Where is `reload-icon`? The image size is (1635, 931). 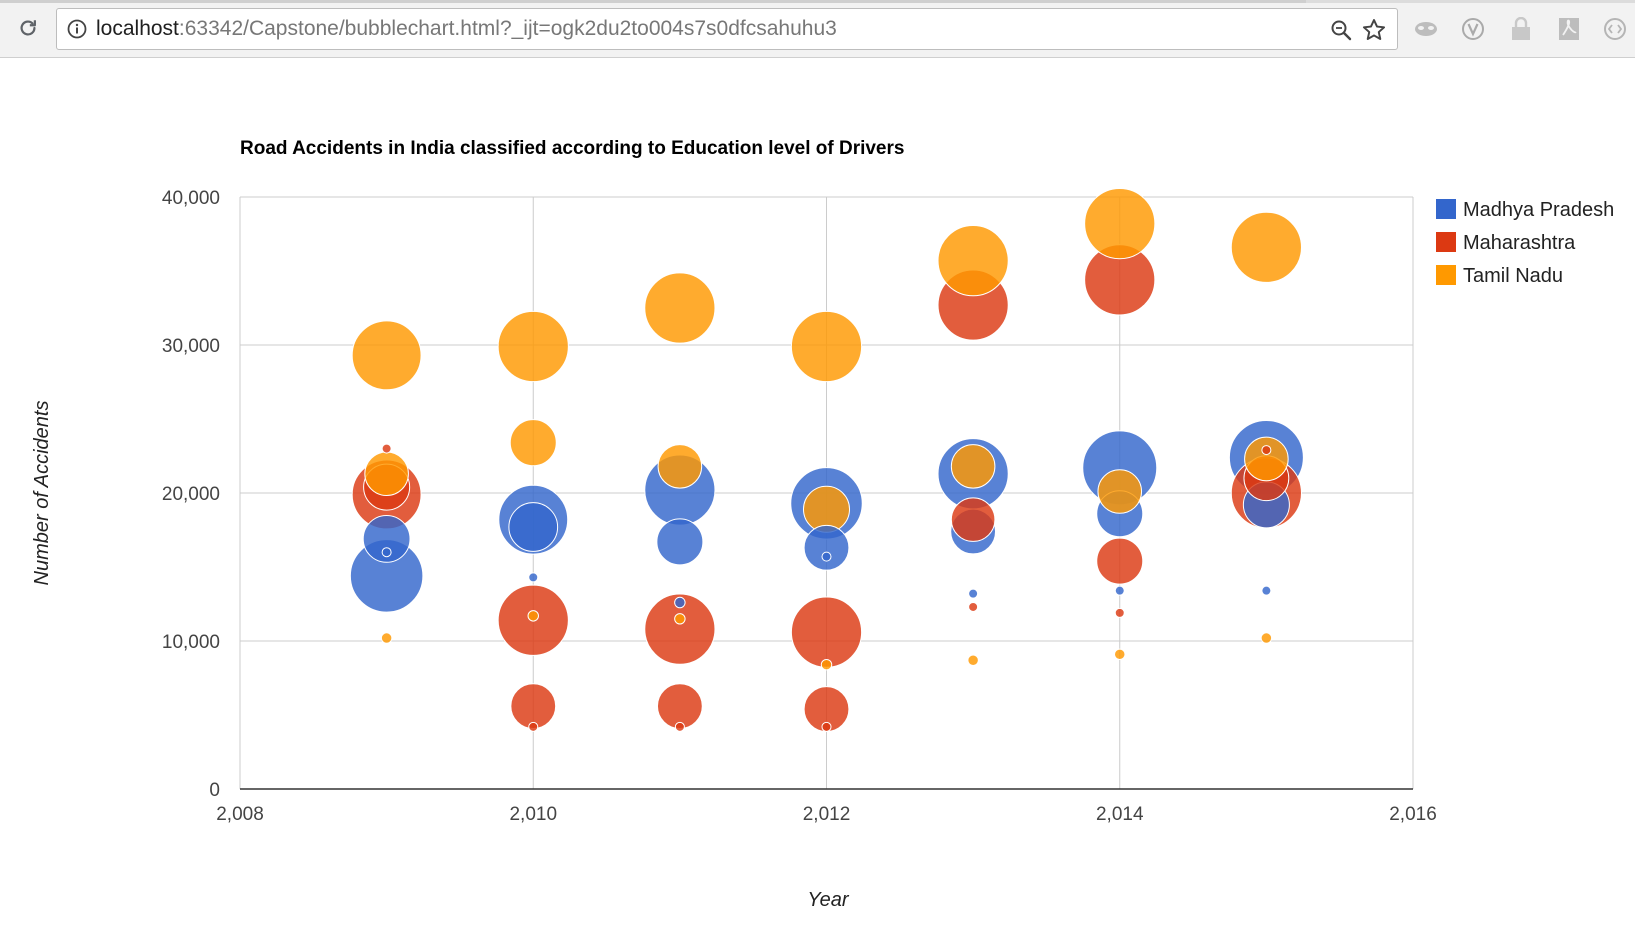 reload-icon is located at coordinates (28, 28).